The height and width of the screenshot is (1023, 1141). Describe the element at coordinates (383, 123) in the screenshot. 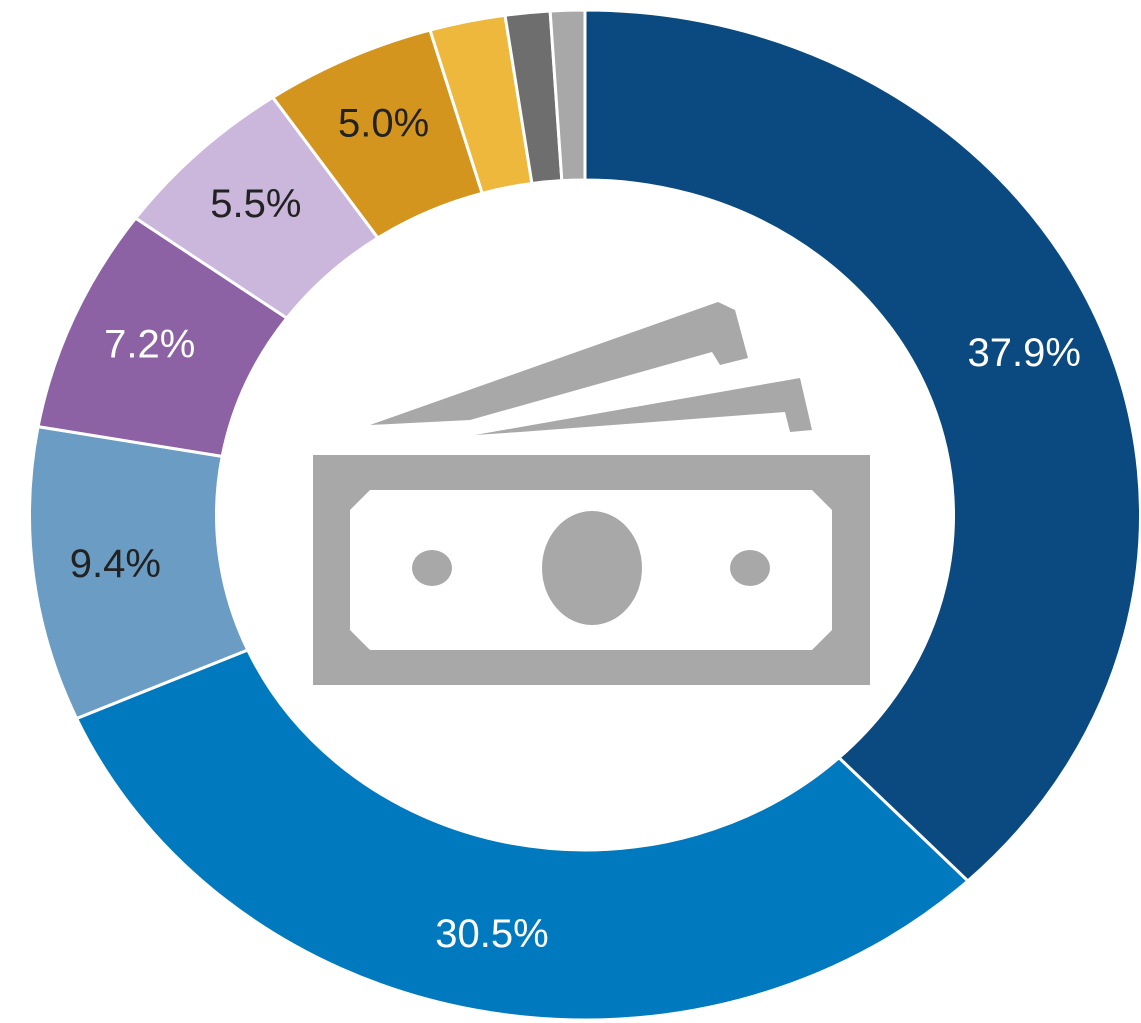

I see `value-label: 5.0%` at that location.